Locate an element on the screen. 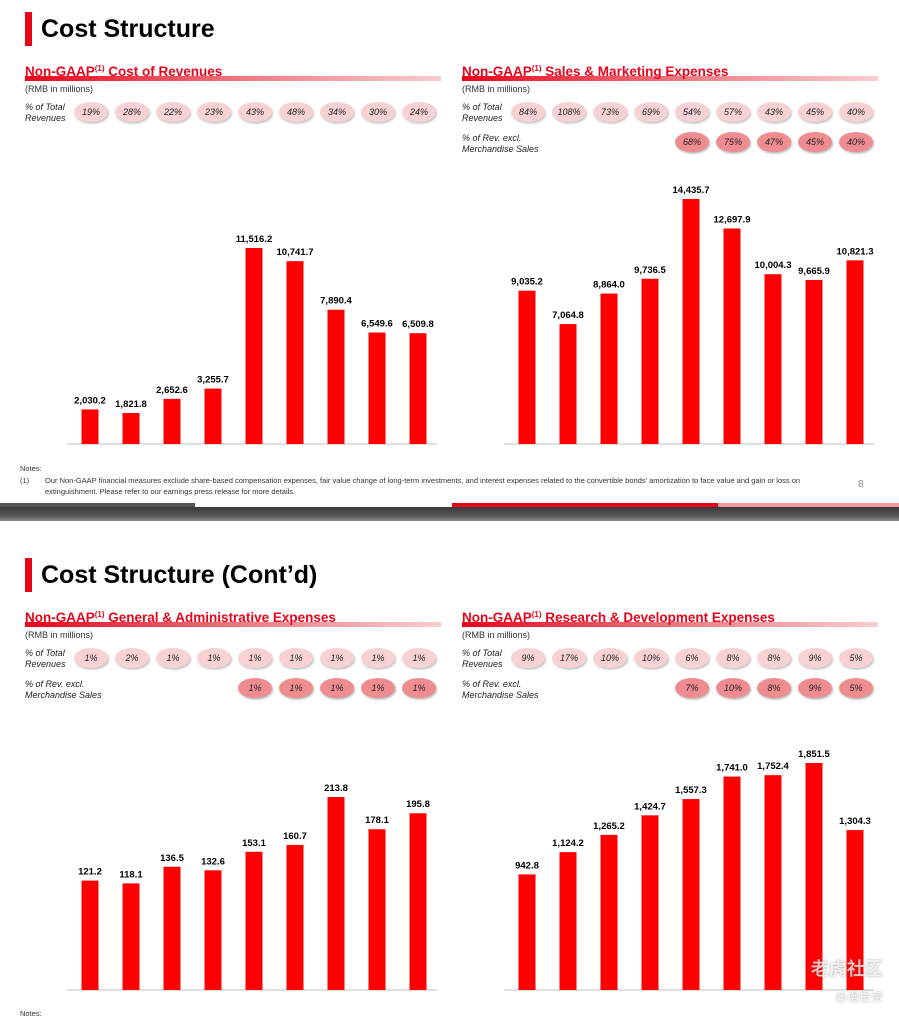 This screenshot has width=899, height=1018. bar-value-label: 7,064.8 is located at coordinates (568, 315).